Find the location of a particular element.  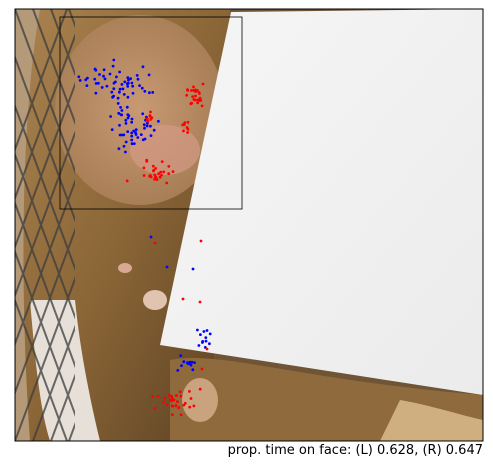

proportion-caption: prop. time on face: (L) 0.628, (R) 0.647 is located at coordinates (355, 450).